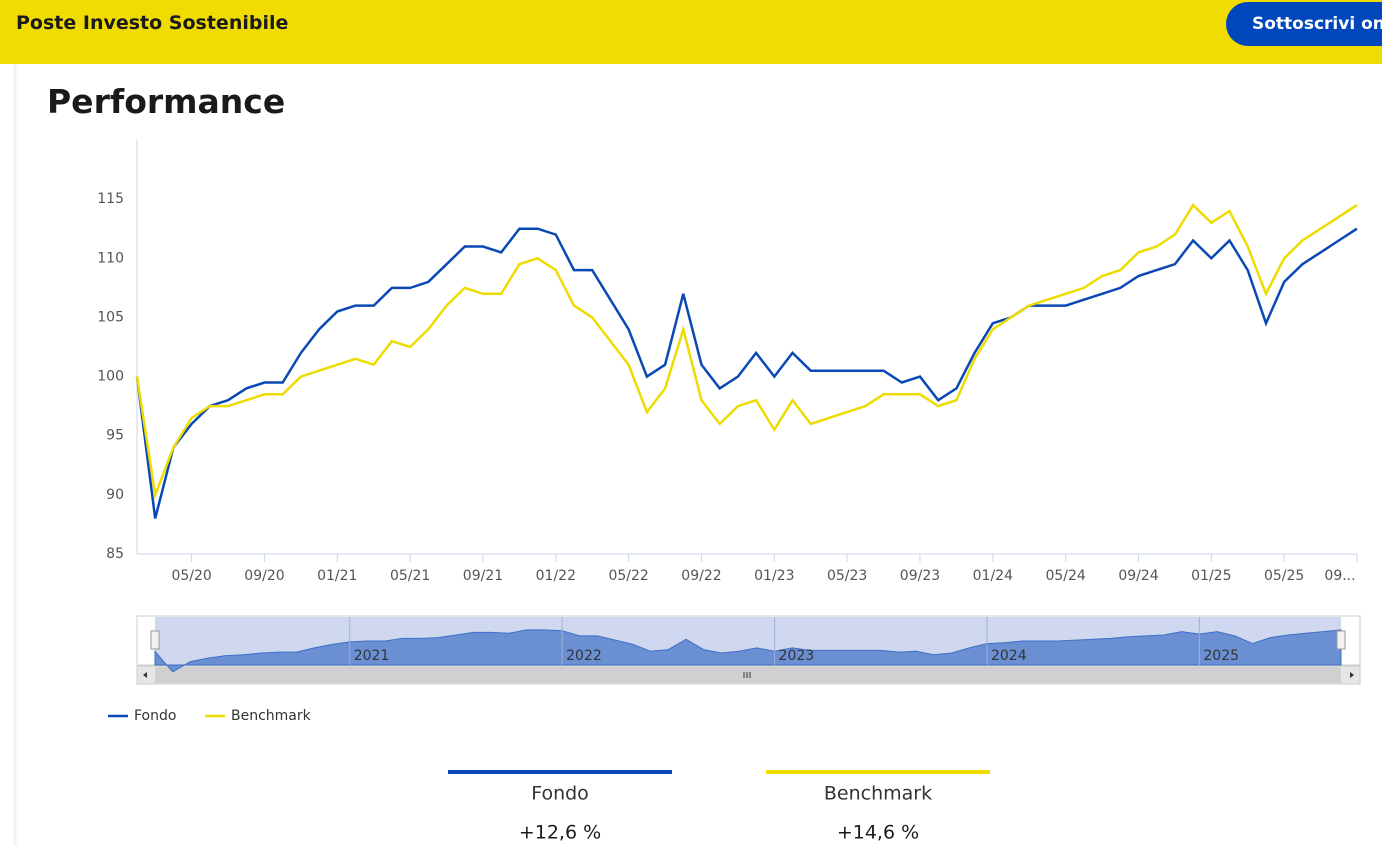  Describe the element at coordinates (878, 794) in the screenshot. I see `summary-name: Benchmark` at that location.